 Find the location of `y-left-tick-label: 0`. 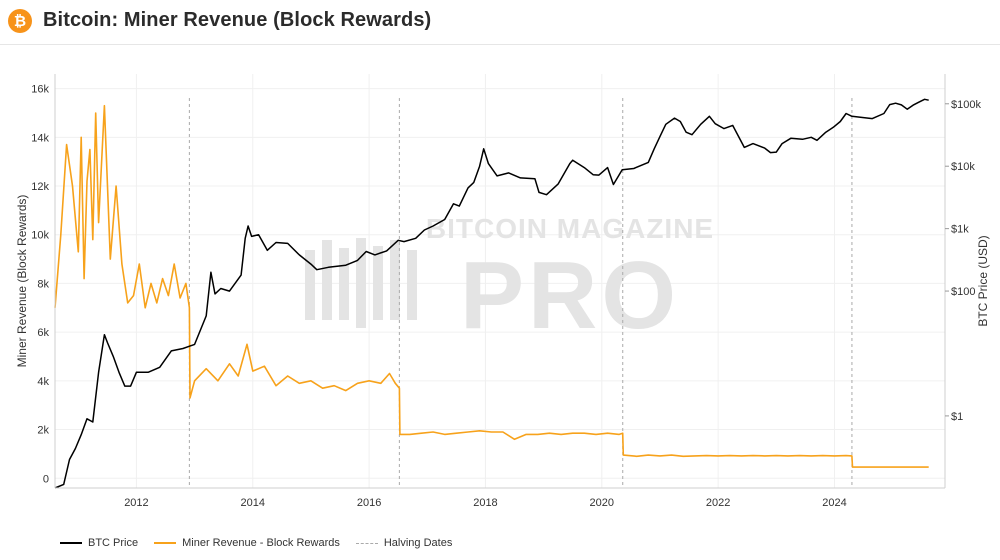

y-left-tick-label: 0 is located at coordinates (46, 479).